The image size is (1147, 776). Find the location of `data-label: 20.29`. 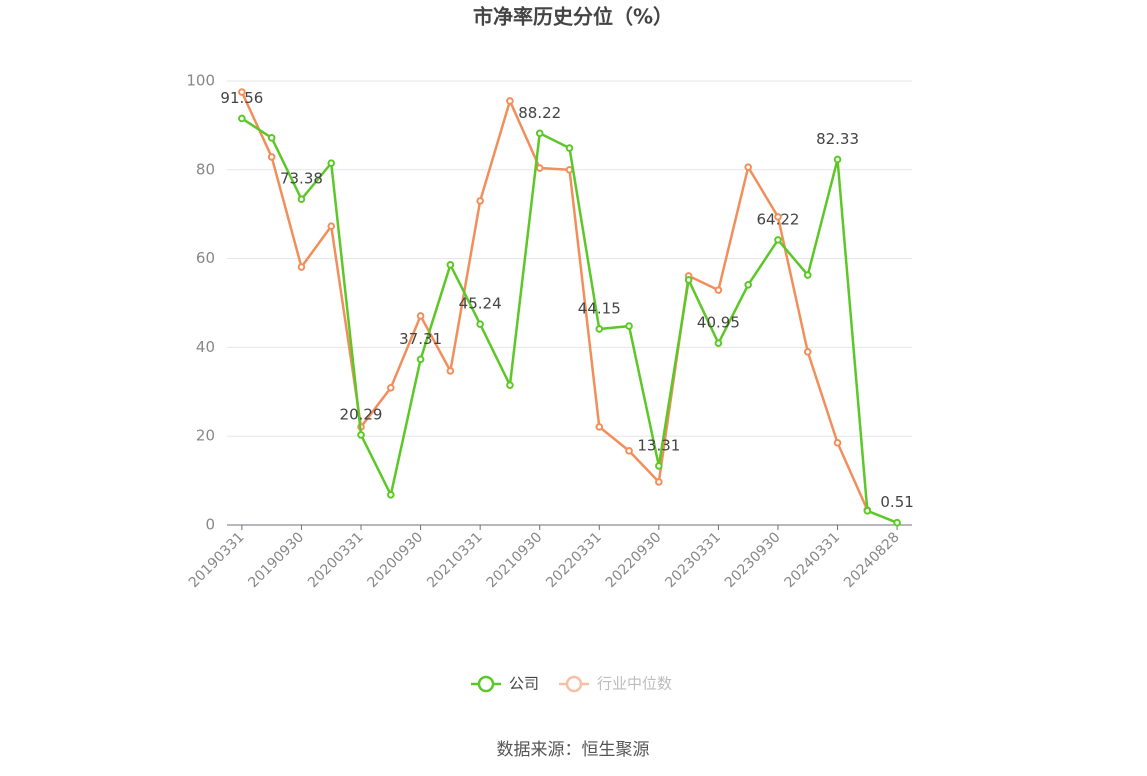

data-label: 20.29 is located at coordinates (361, 414).